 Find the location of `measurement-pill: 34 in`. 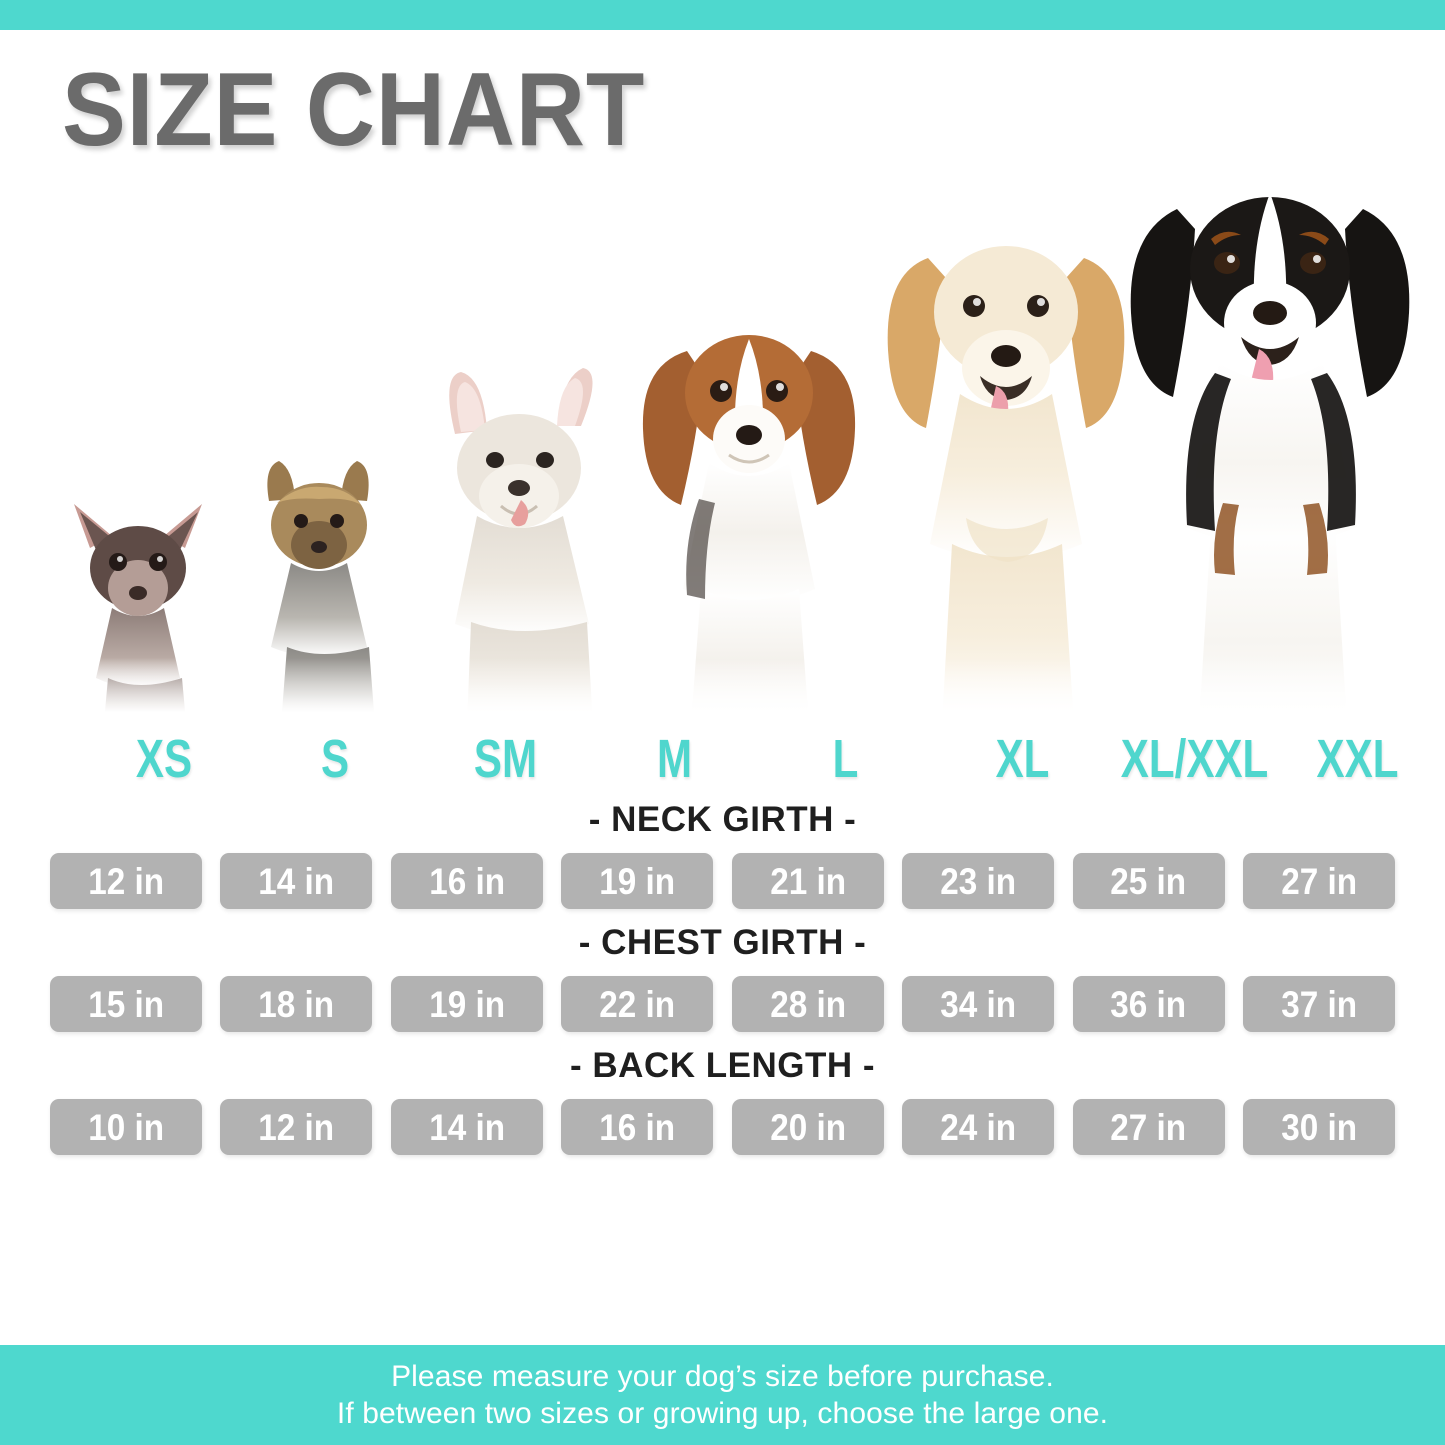

measurement-pill: 34 in is located at coordinates (978, 1004).